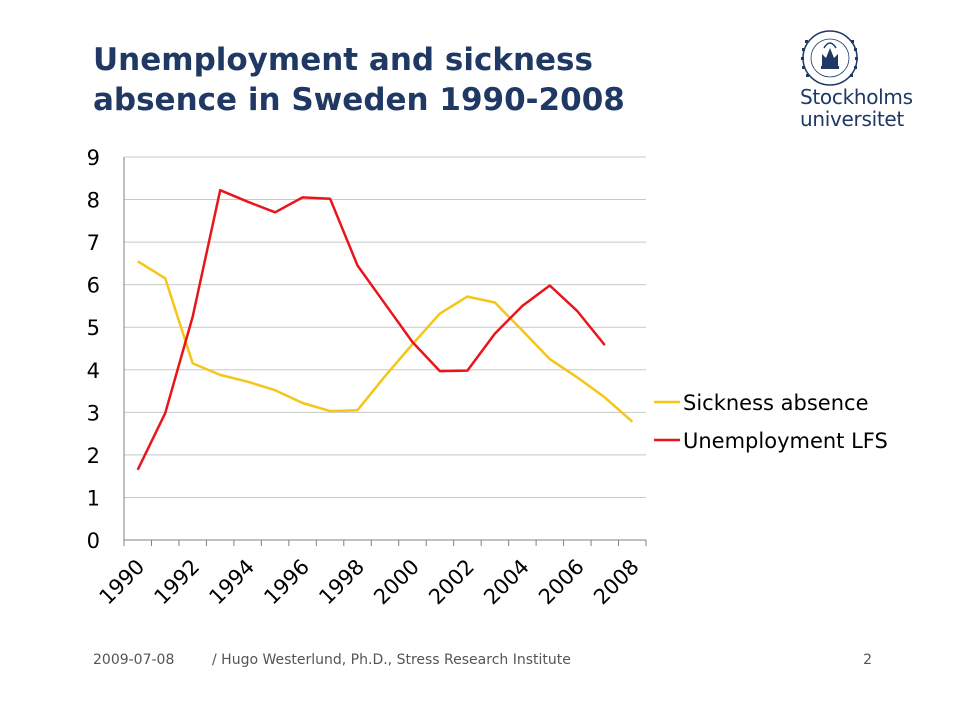  What do you see at coordinates (93, 456) in the screenshot?
I see `y-tick-label: 2` at bounding box center [93, 456].